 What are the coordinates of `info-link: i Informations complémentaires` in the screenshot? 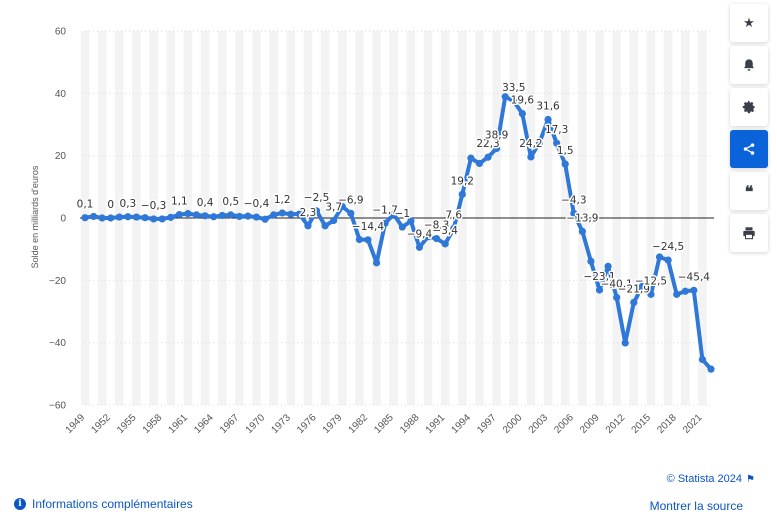 It's located at (103, 504).